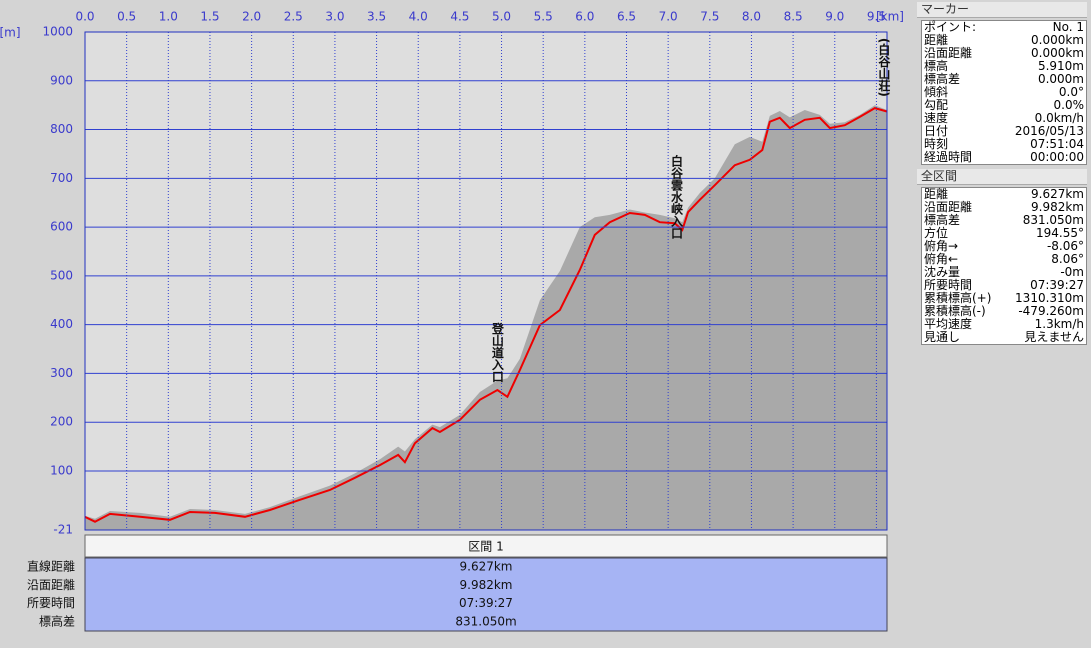 This screenshot has height=648, width=1091. Describe the element at coordinates (61, 129) in the screenshot. I see `y-tick-label: 800` at that location.